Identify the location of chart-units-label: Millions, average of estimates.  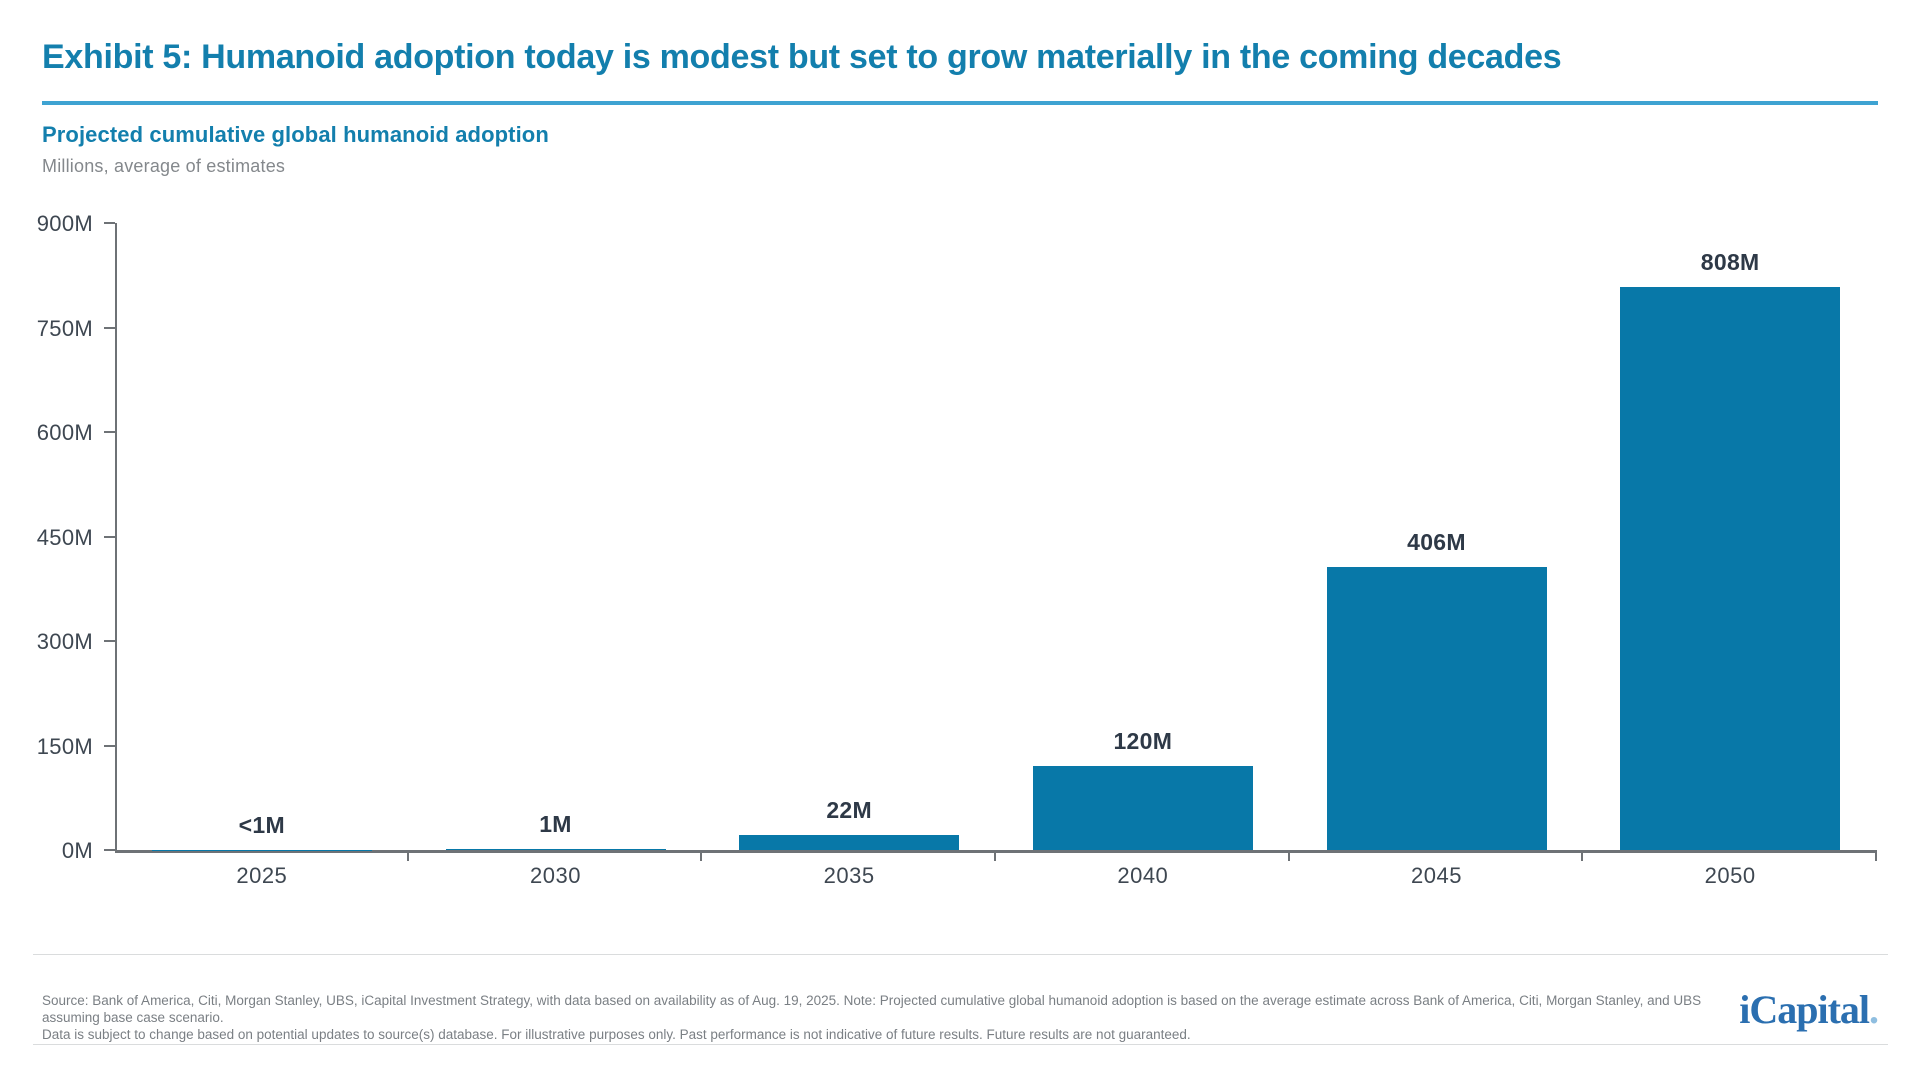
(164, 166).